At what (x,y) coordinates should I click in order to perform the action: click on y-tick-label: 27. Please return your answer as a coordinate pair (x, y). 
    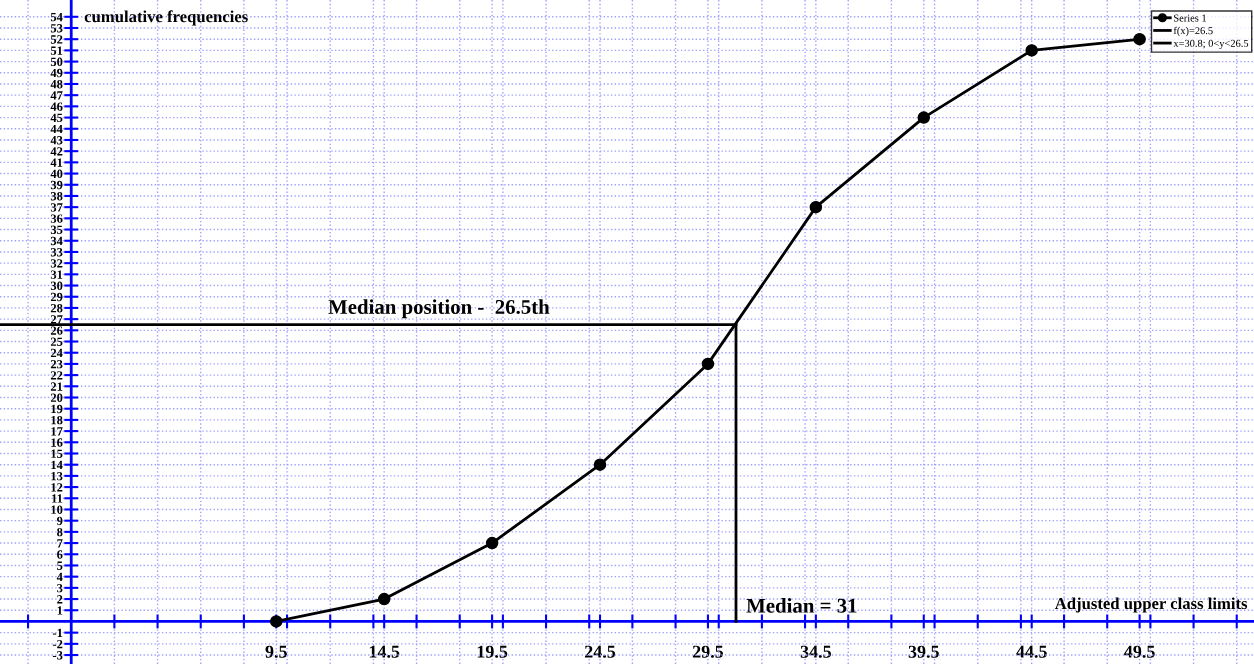
    Looking at the image, I should click on (56, 319).